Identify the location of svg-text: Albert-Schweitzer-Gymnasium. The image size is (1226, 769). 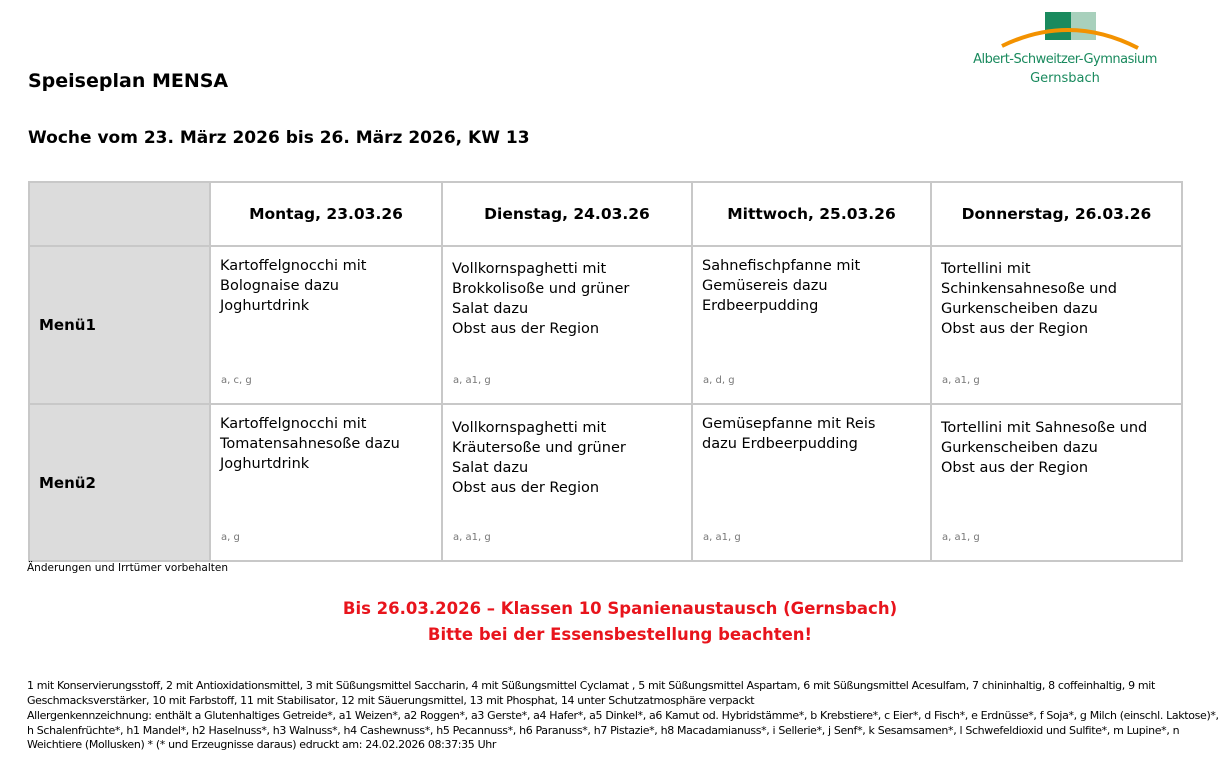
(1065, 59).